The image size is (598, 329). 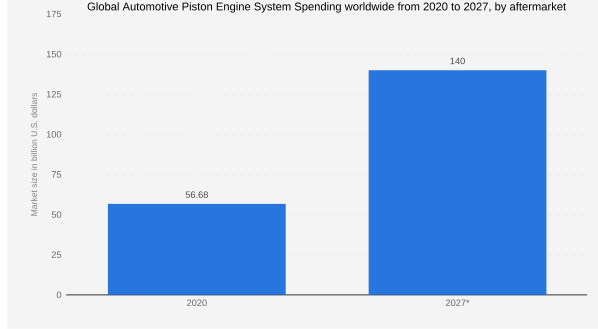 I want to click on chart-title: Global Automotive Piston Engine System Spending worldwide from 2020 to 2027, by aftermarket, so click(x=327, y=7).